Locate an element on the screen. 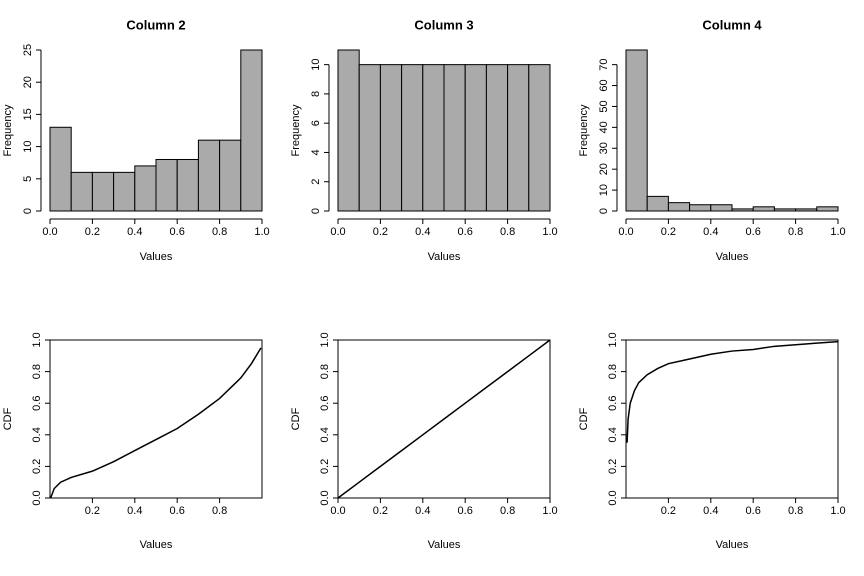  y-tick-label: 5 is located at coordinates (28, 179).